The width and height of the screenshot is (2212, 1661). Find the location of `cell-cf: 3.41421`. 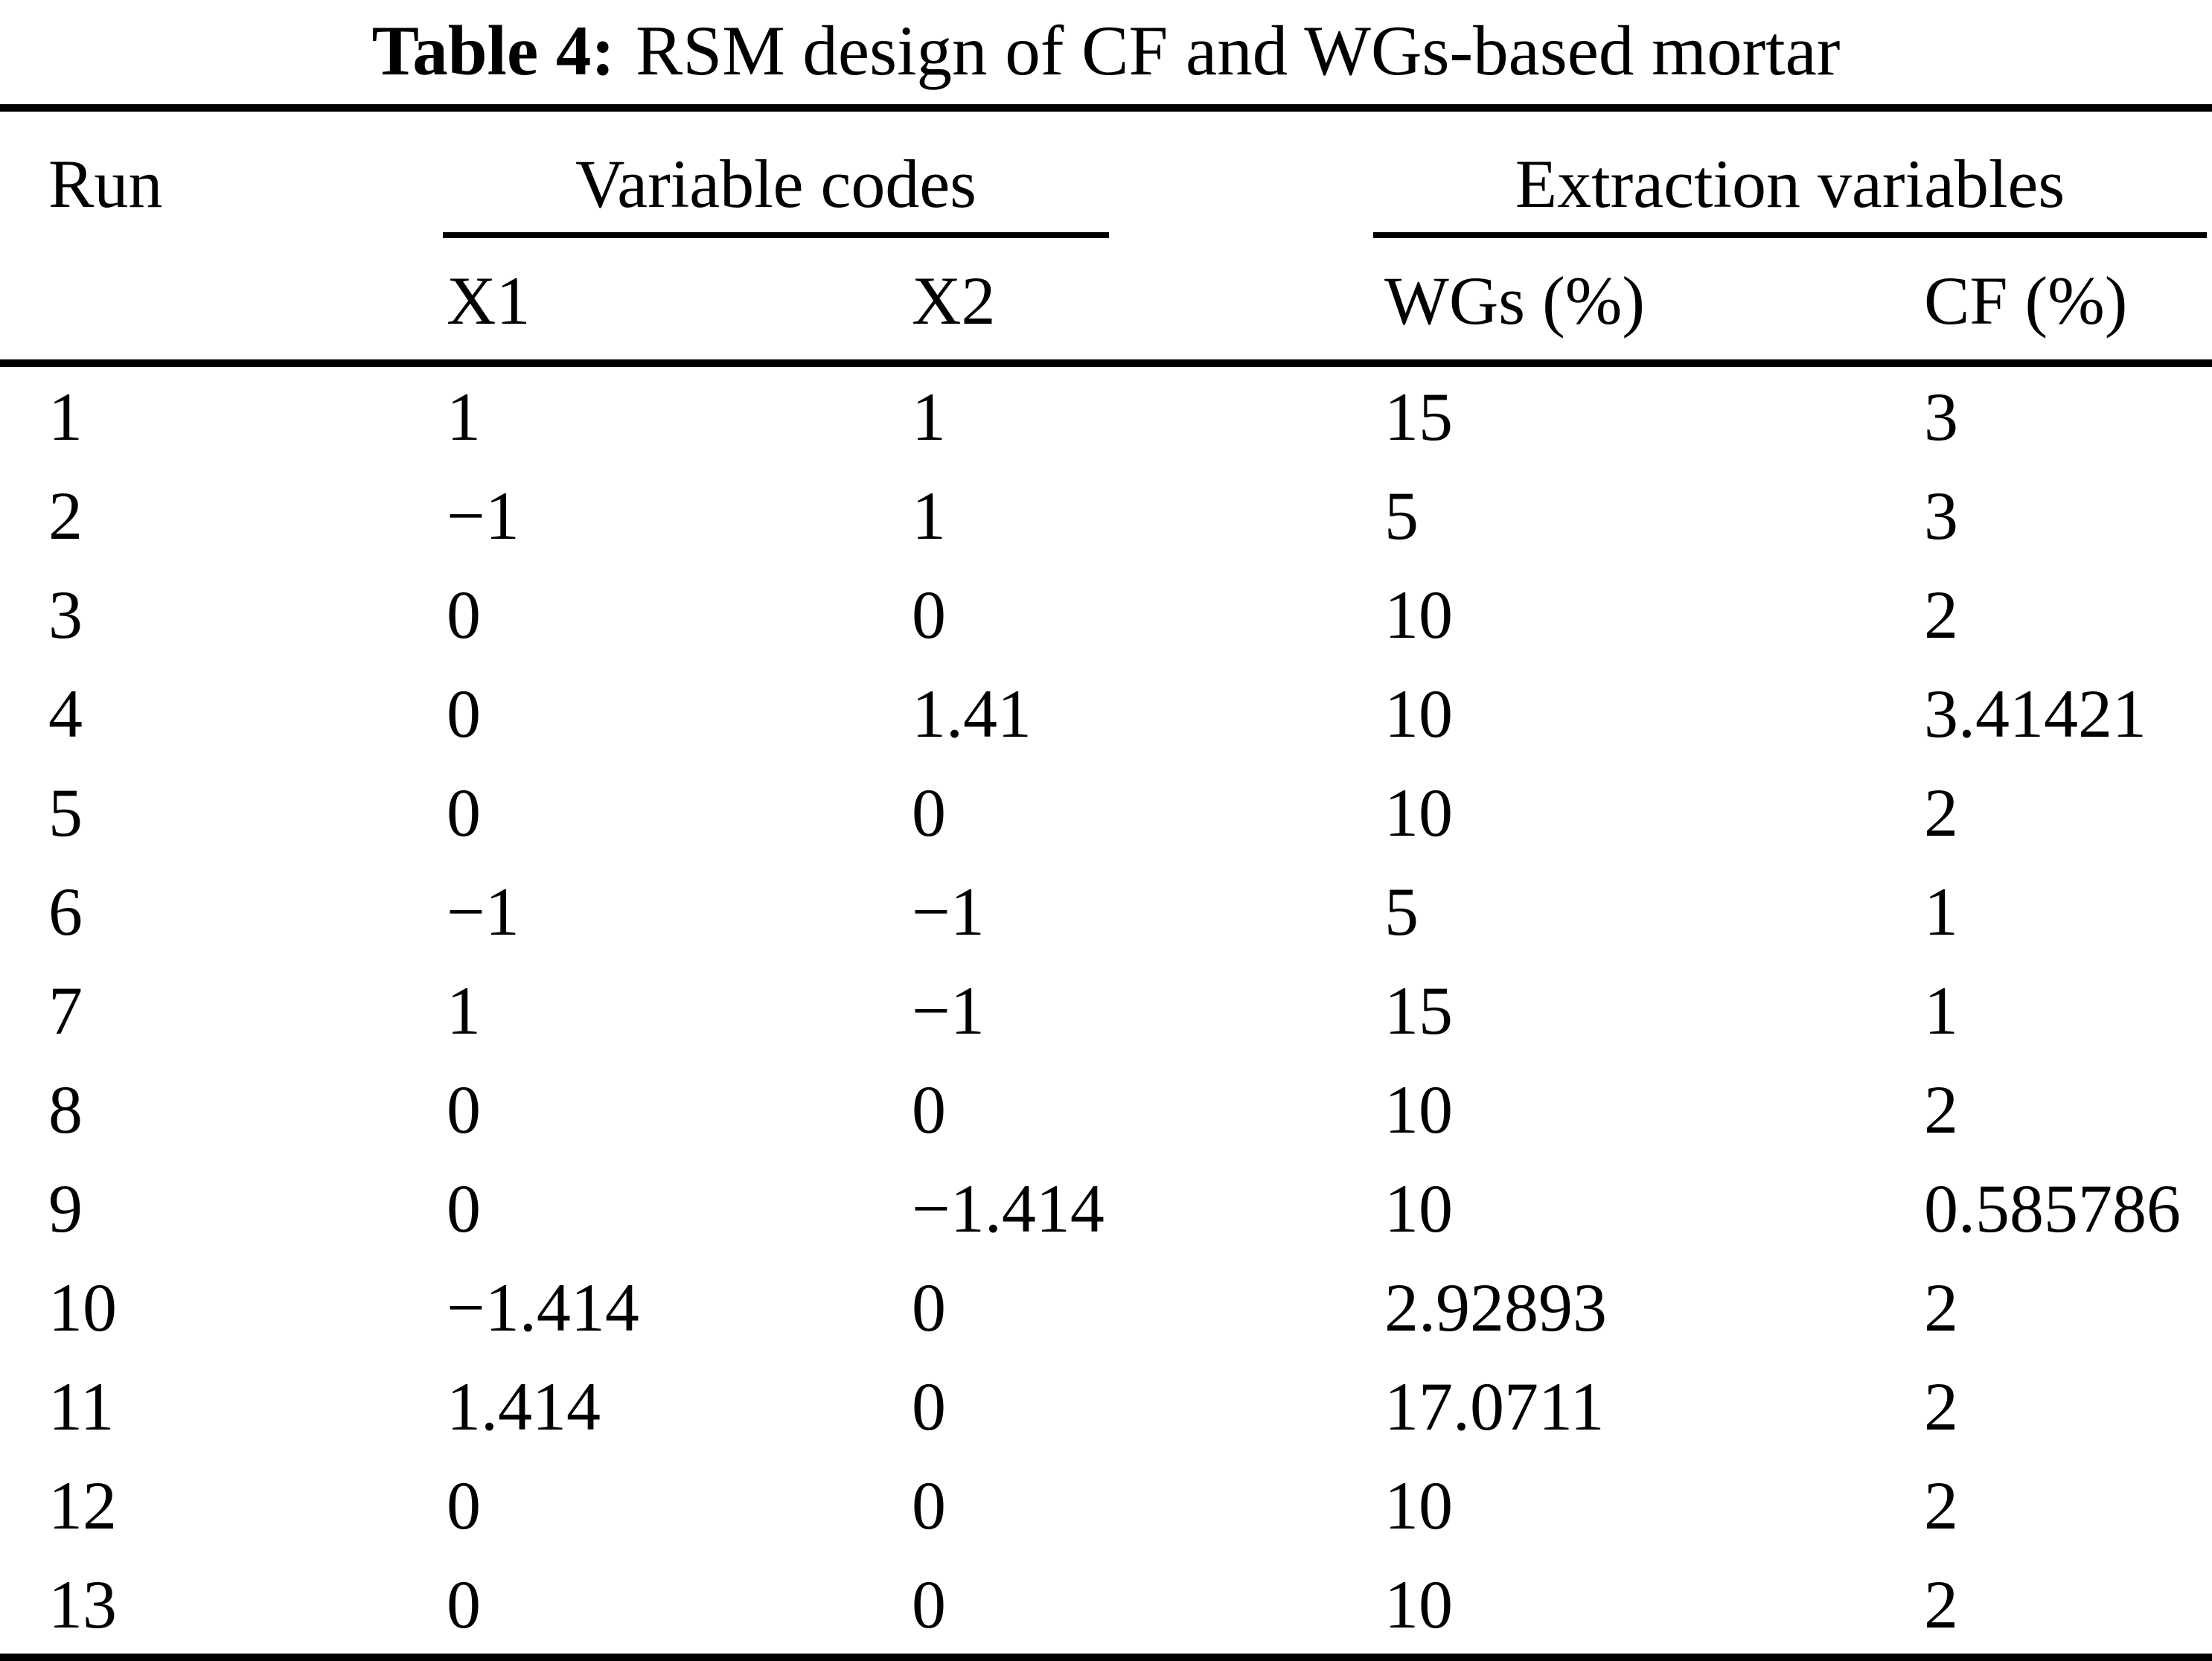

cell-cf: 3.41421 is located at coordinates (2036, 713).